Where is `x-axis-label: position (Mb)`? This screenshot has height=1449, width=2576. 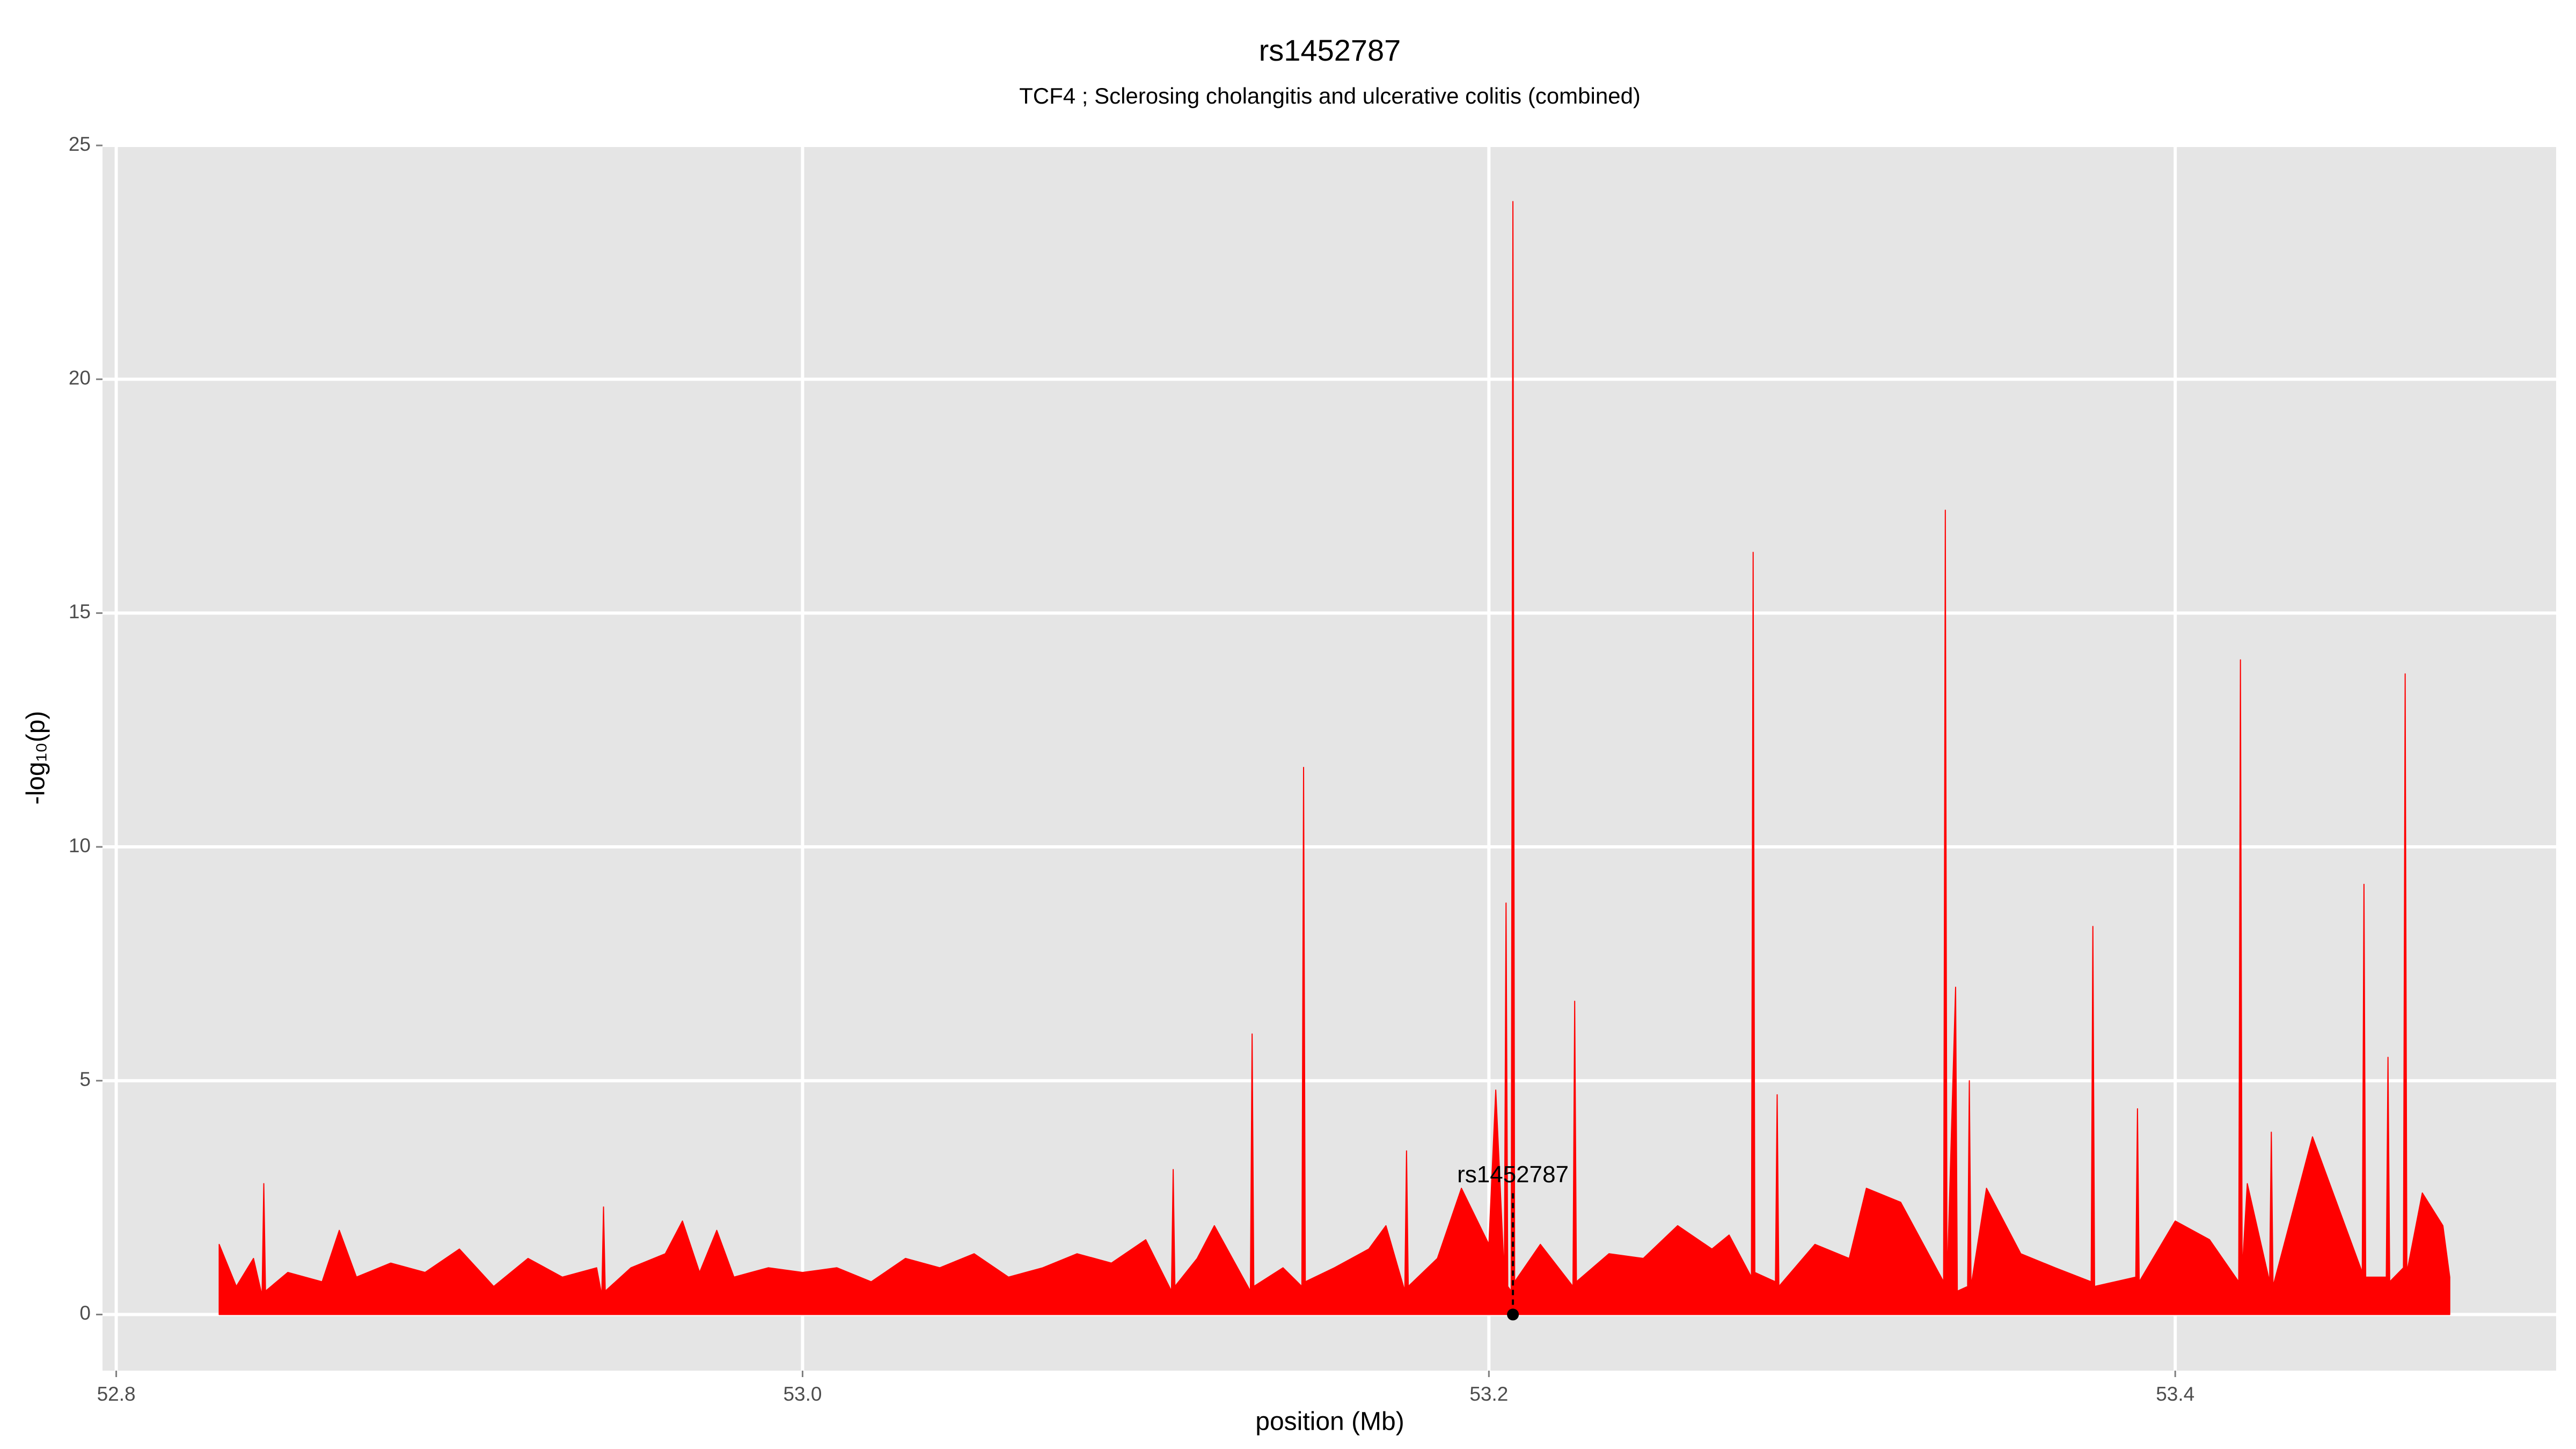
x-axis-label: position (Mb) is located at coordinates (1329, 1422).